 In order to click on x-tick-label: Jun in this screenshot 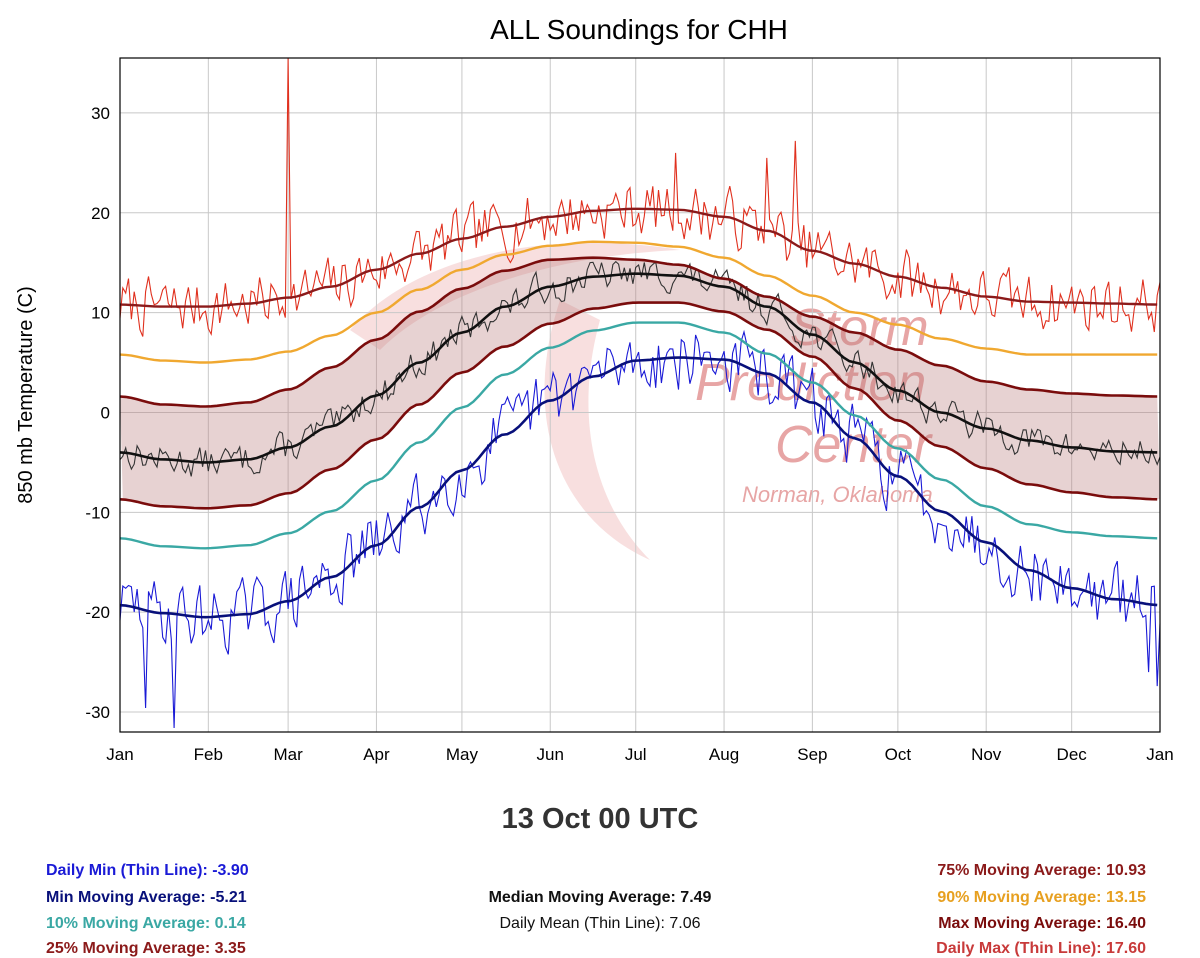, I will do `click(550, 754)`.